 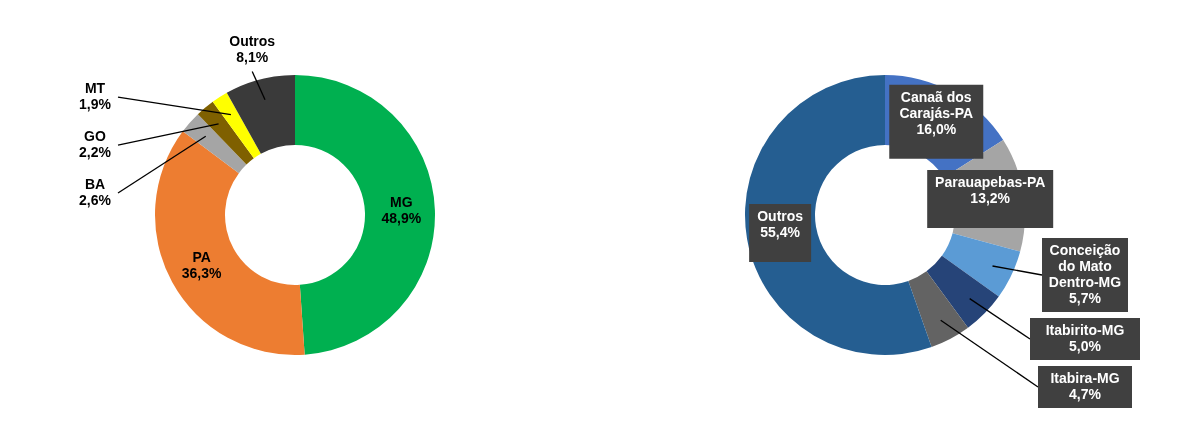 What do you see at coordinates (201, 256) in the screenshot?
I see `slice-label: PA` at bounding box center [201, 256].